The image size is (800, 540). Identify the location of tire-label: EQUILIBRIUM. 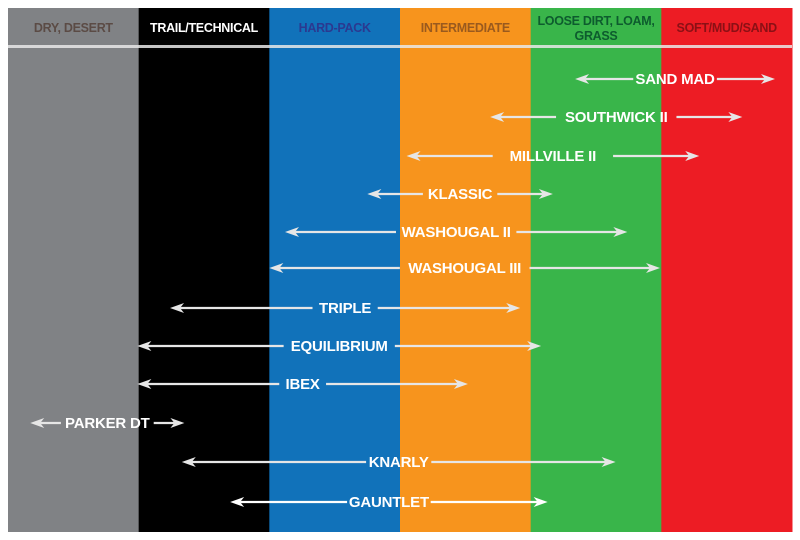
(339, 346).